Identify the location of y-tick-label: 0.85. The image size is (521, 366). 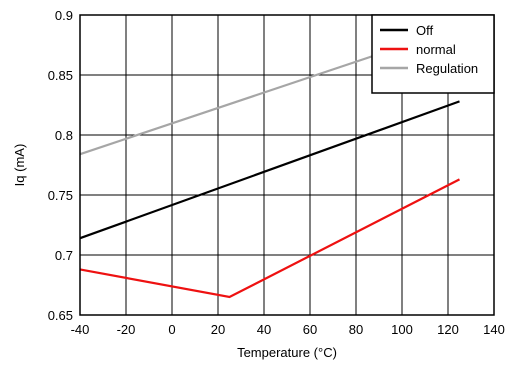
(60, 75).